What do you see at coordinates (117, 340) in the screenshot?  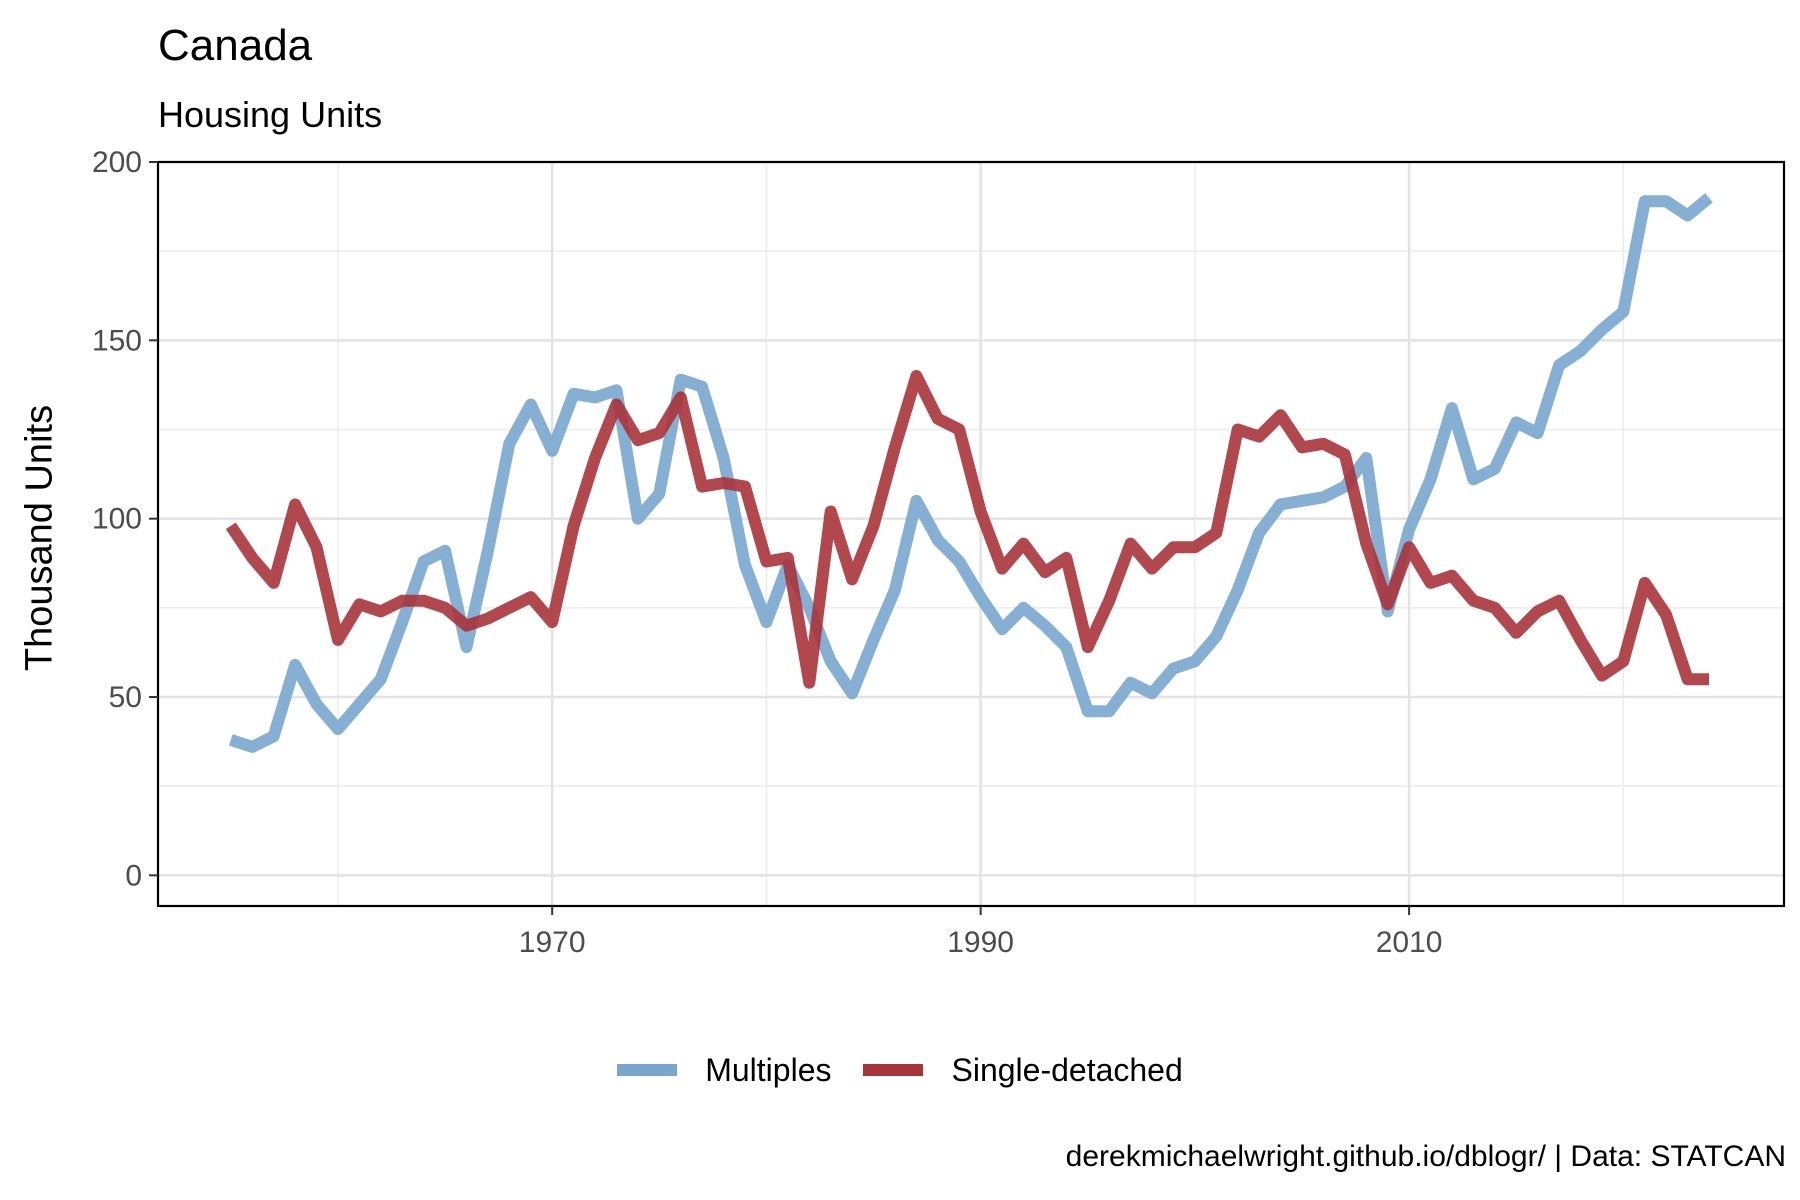 I see `y-tick-label: 150` at bounding box center [117, 340].